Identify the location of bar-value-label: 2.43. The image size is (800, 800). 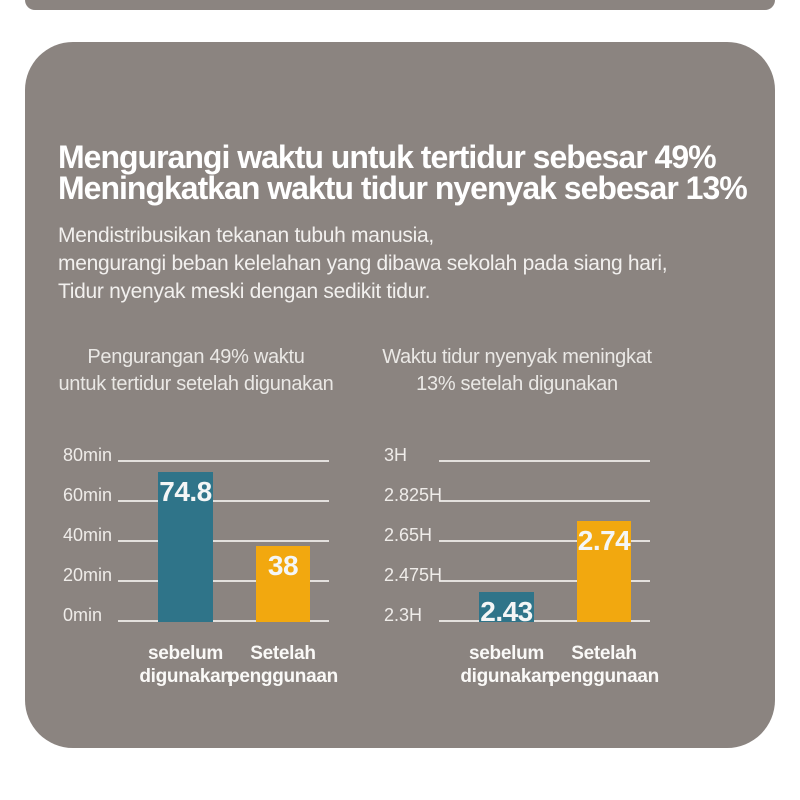
(506, 611).